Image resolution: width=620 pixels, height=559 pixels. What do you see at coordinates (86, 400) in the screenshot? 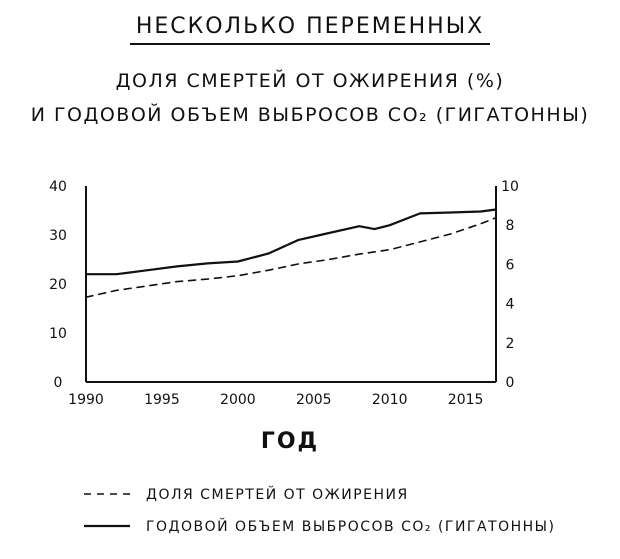
I see `x-tick-label: 1990` at bounding box center [86, 400].